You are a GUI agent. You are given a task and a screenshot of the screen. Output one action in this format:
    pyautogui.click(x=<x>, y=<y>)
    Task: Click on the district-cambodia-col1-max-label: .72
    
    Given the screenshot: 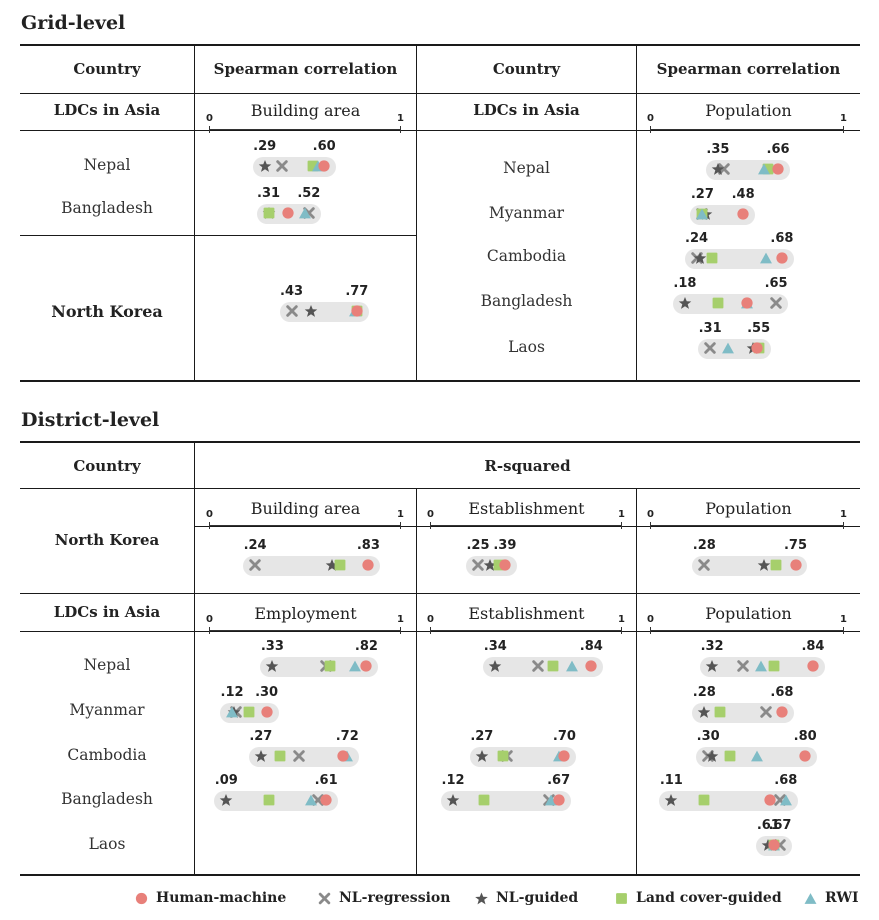 What is the action you would take?
    pyautogui.click(x=347, y=736)
    